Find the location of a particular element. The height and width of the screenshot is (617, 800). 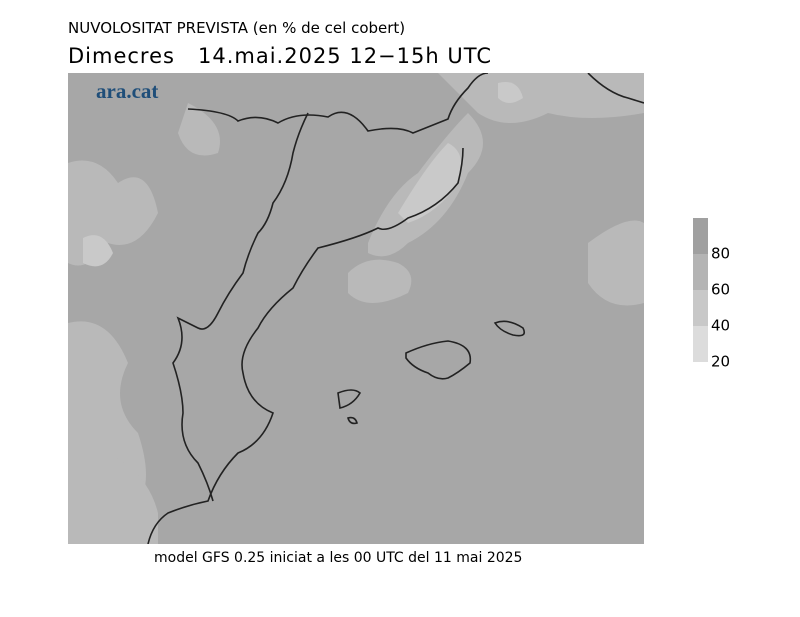

legend-label: 60 is located at coordinates (720, 290).